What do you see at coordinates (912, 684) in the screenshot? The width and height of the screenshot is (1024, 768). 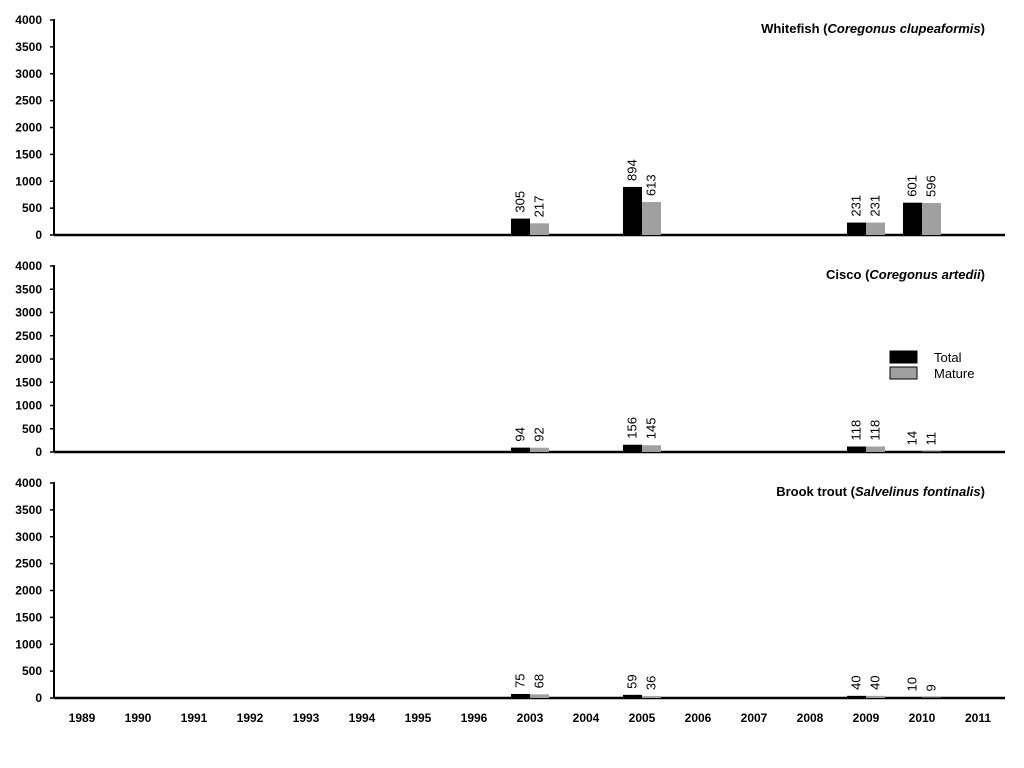 I see `data-label: 10` at bounding box center [912, 684].